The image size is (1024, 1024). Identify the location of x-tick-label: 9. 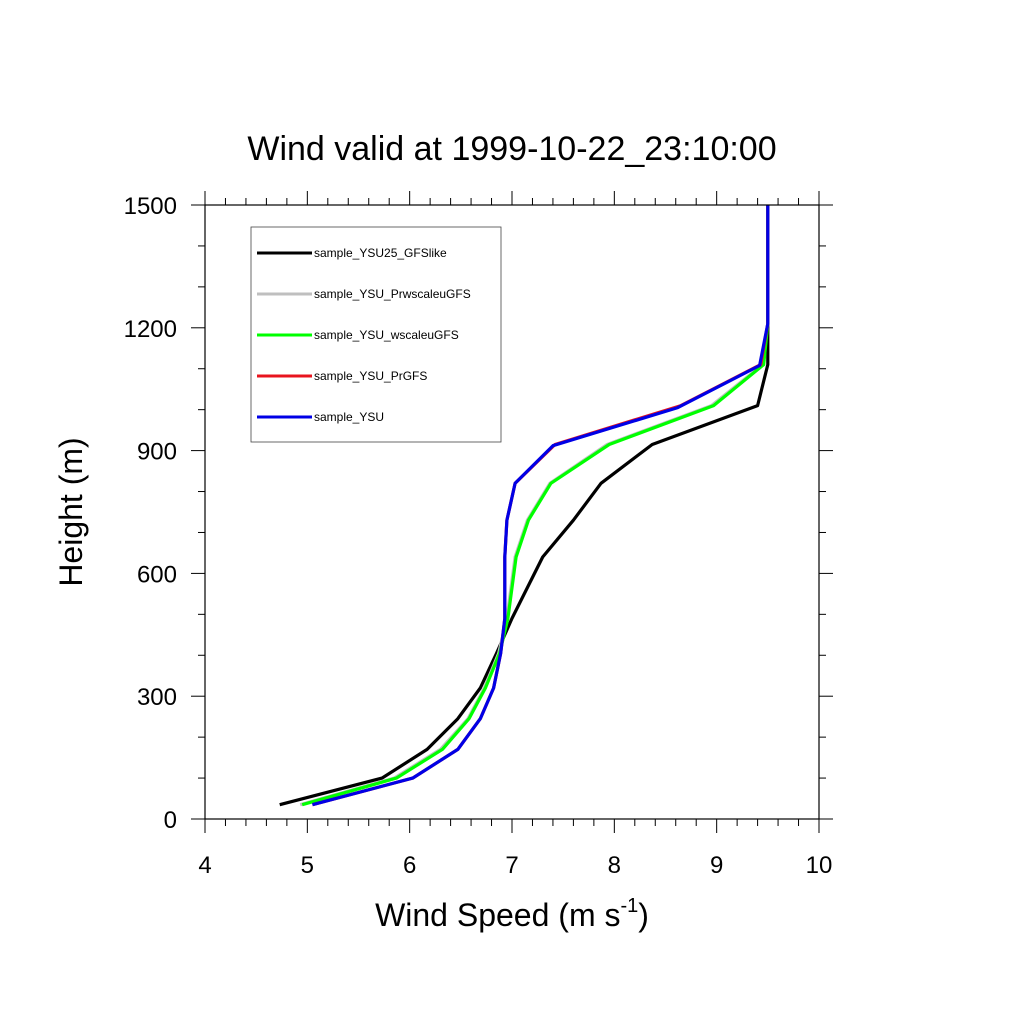
(716, 865).